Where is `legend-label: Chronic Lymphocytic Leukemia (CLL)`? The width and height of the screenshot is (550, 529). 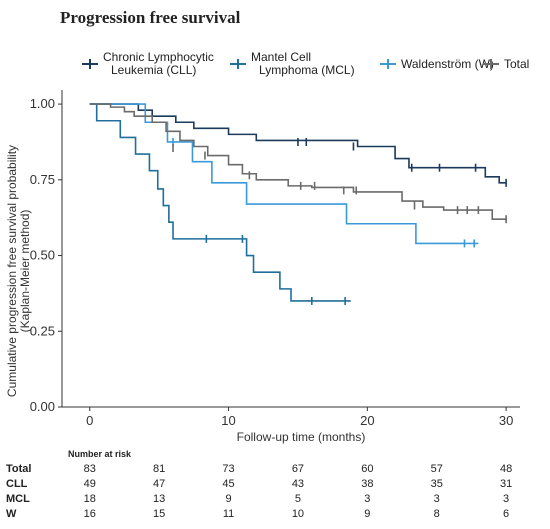 legend-label: Chronic Lymphocytic Leukemia (CLL) is located at coordinates (158, 63).